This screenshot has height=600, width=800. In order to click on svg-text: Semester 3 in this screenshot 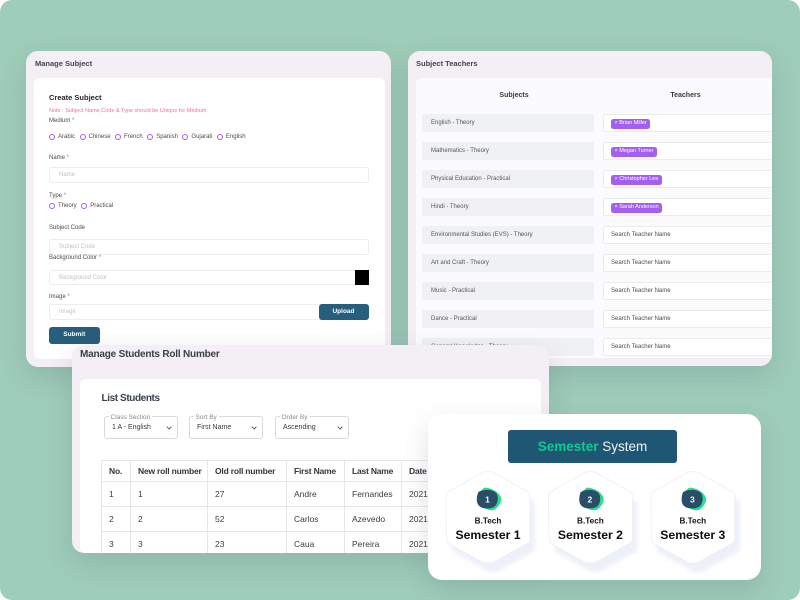, I will do `click(692, 535)`.